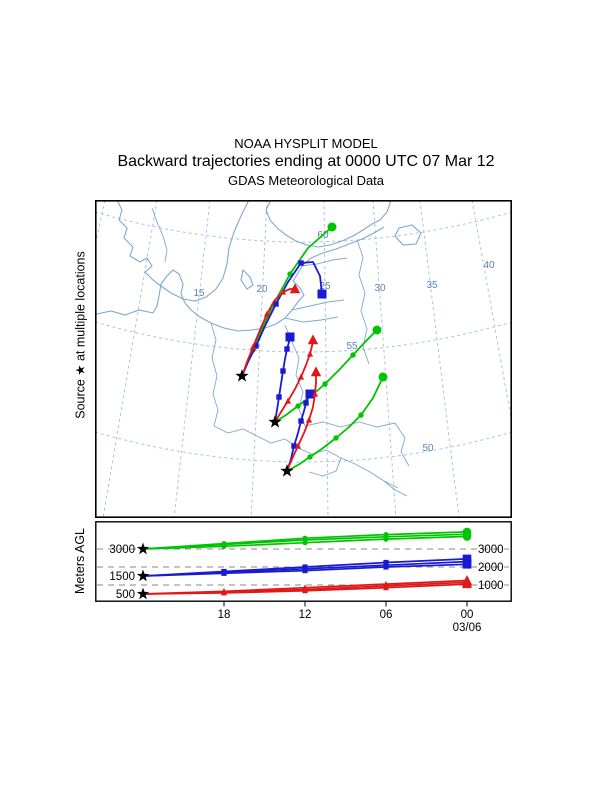 Image resolution: width=612 pixels, height=792 pixels. I want to click on grid-label: 15, so click(199, 293).